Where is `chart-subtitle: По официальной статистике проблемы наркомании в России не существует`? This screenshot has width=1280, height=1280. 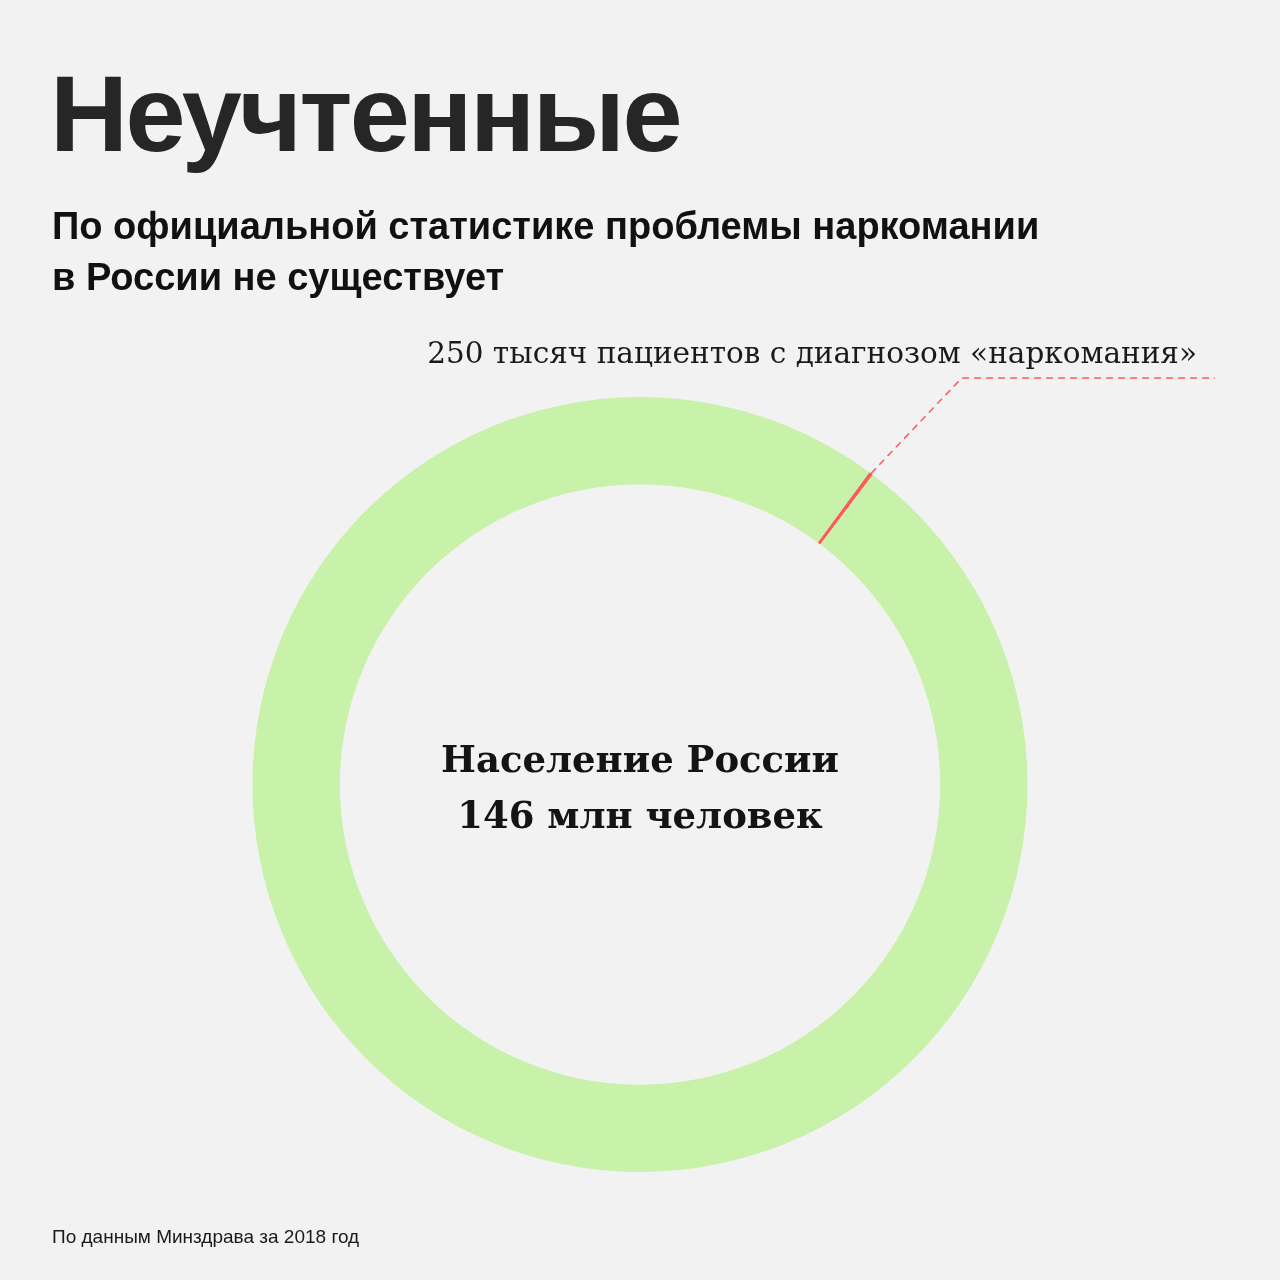 chart-subtitle: По официальной статистике проблемы наркомании в России не существует is located at coordinates (546, 252).